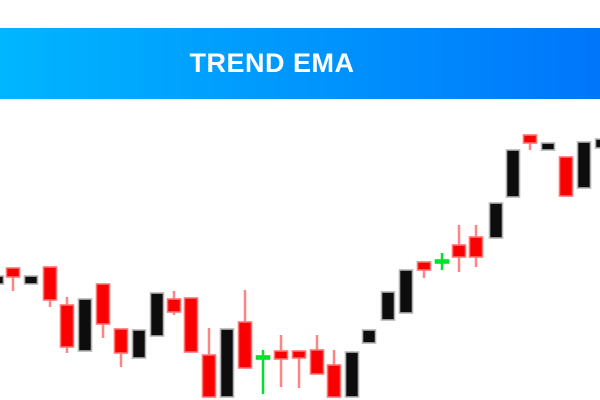  I want to click on banner-title: TREND EMA, so click(272, 63).